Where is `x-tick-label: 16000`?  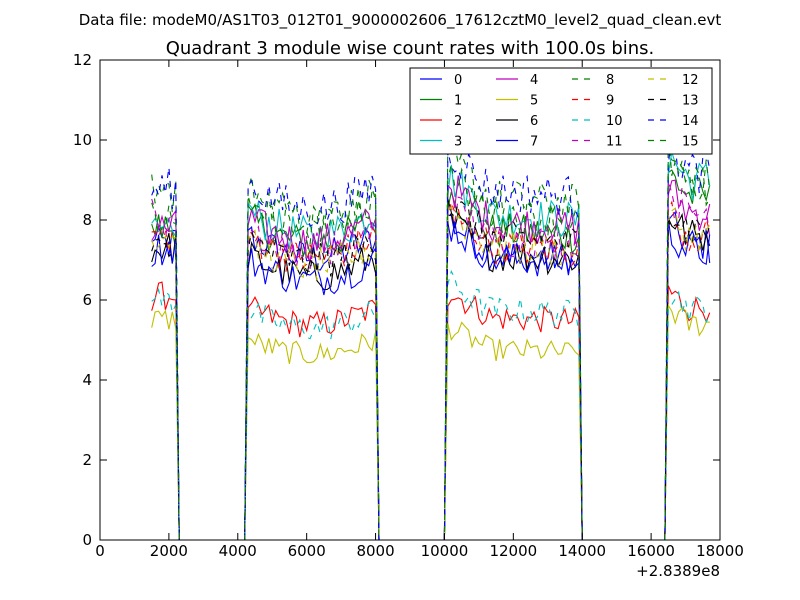 x-tick-label: 16000 is located at coordinates (651, 551).